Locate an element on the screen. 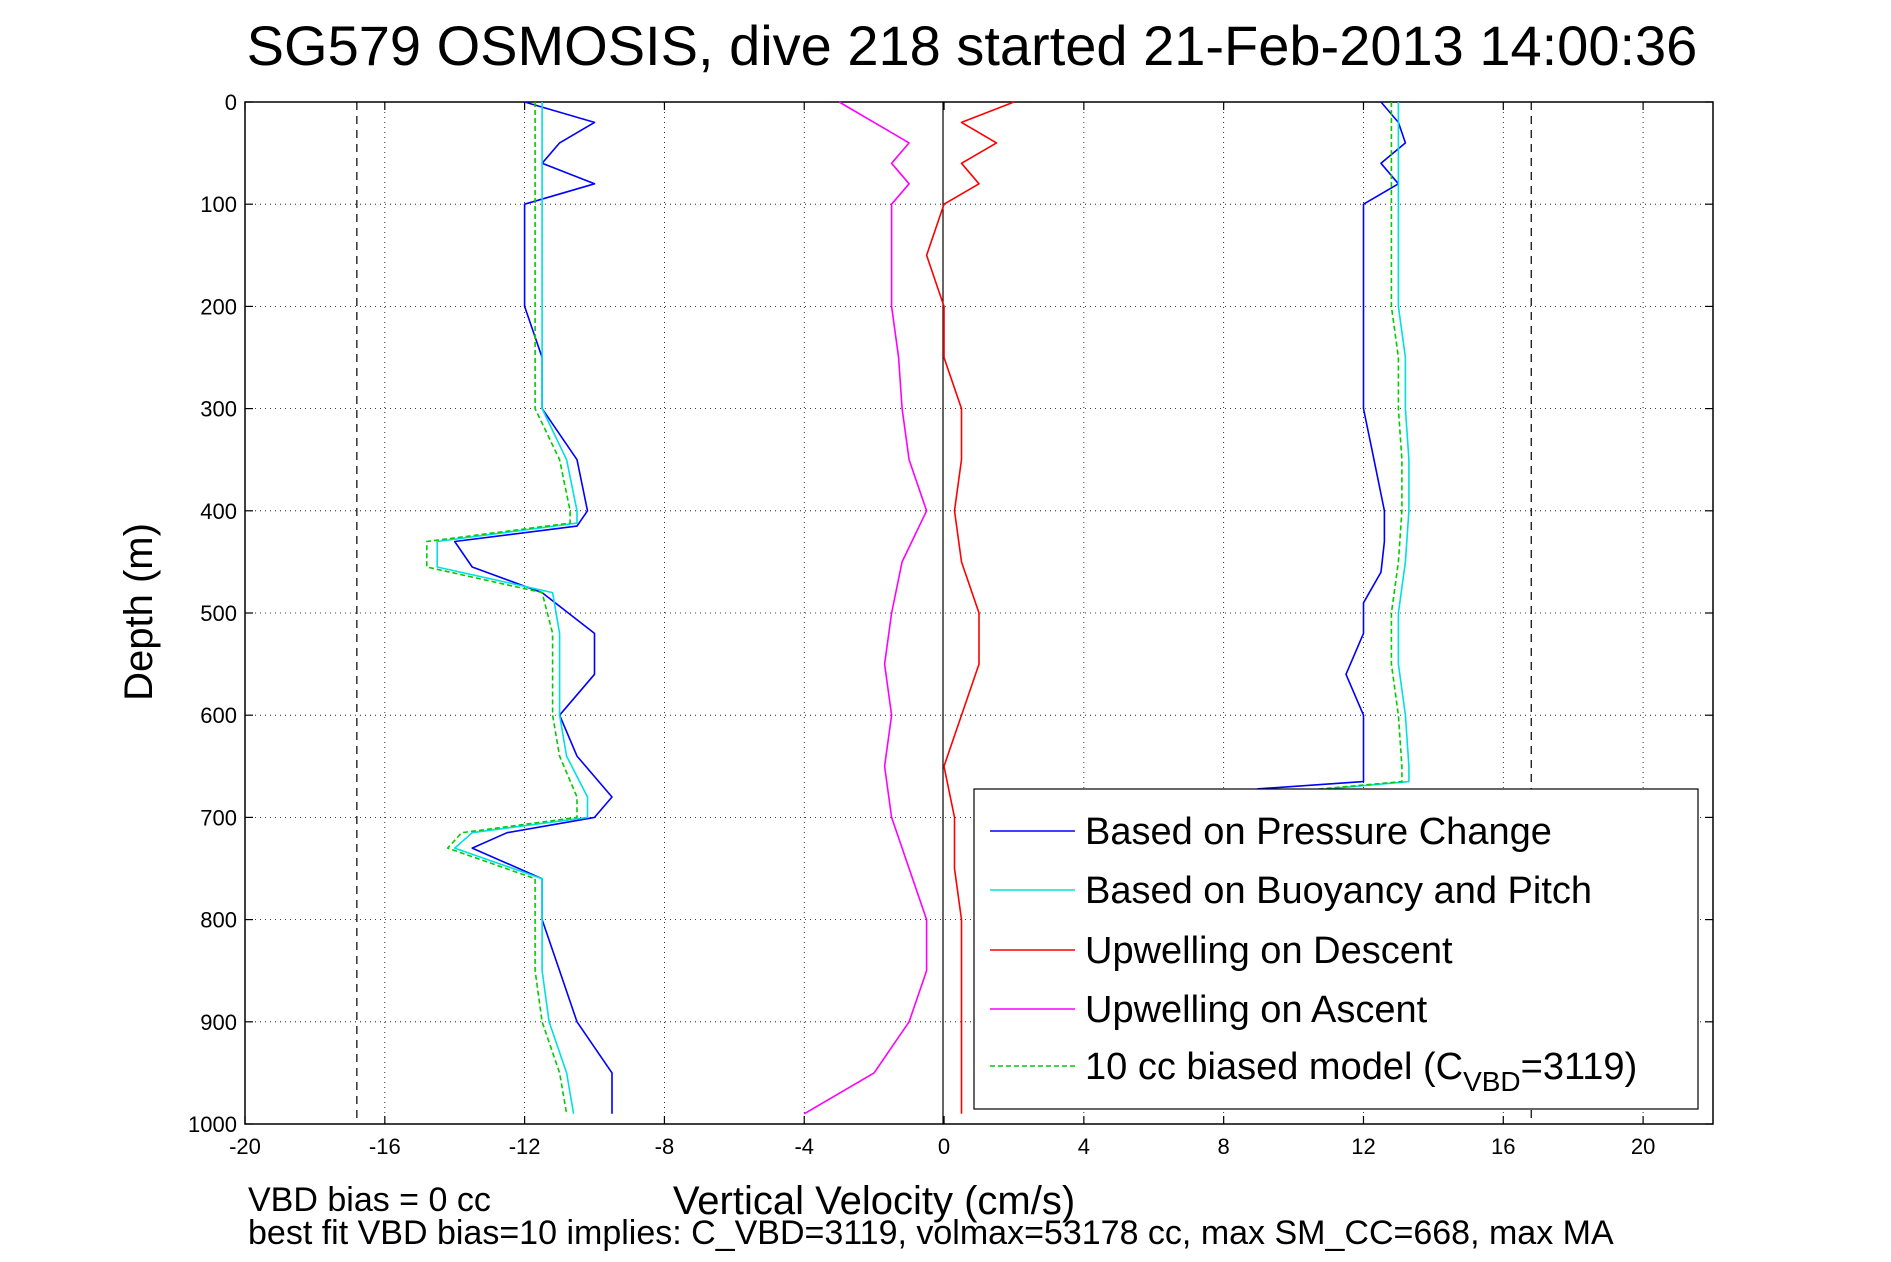 This screenshot has width=1891, height=1262. x-tick-label: 0 is located at coordinates (944, 1146).